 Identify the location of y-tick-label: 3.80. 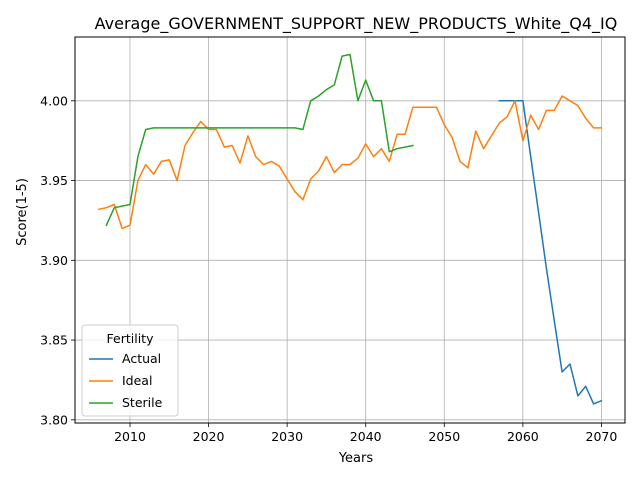
(54, 419).